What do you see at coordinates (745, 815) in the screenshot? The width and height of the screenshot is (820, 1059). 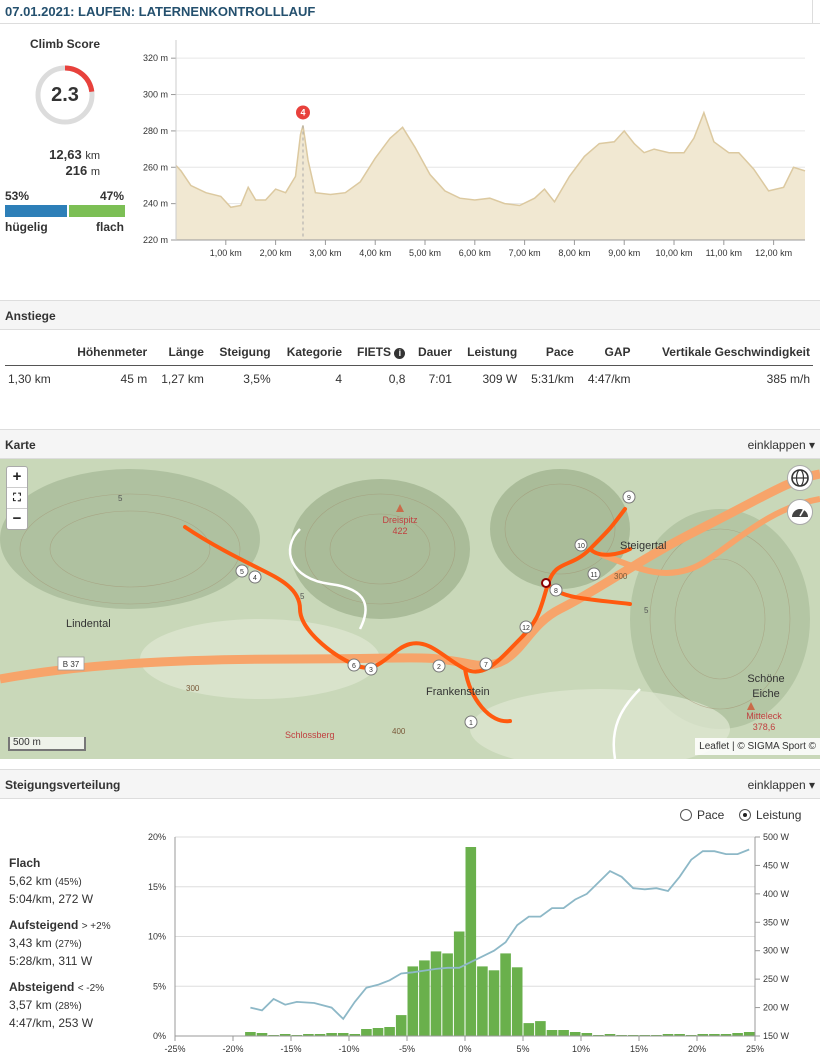 I see `radio-power-circle` at bounding box center [745, 815].